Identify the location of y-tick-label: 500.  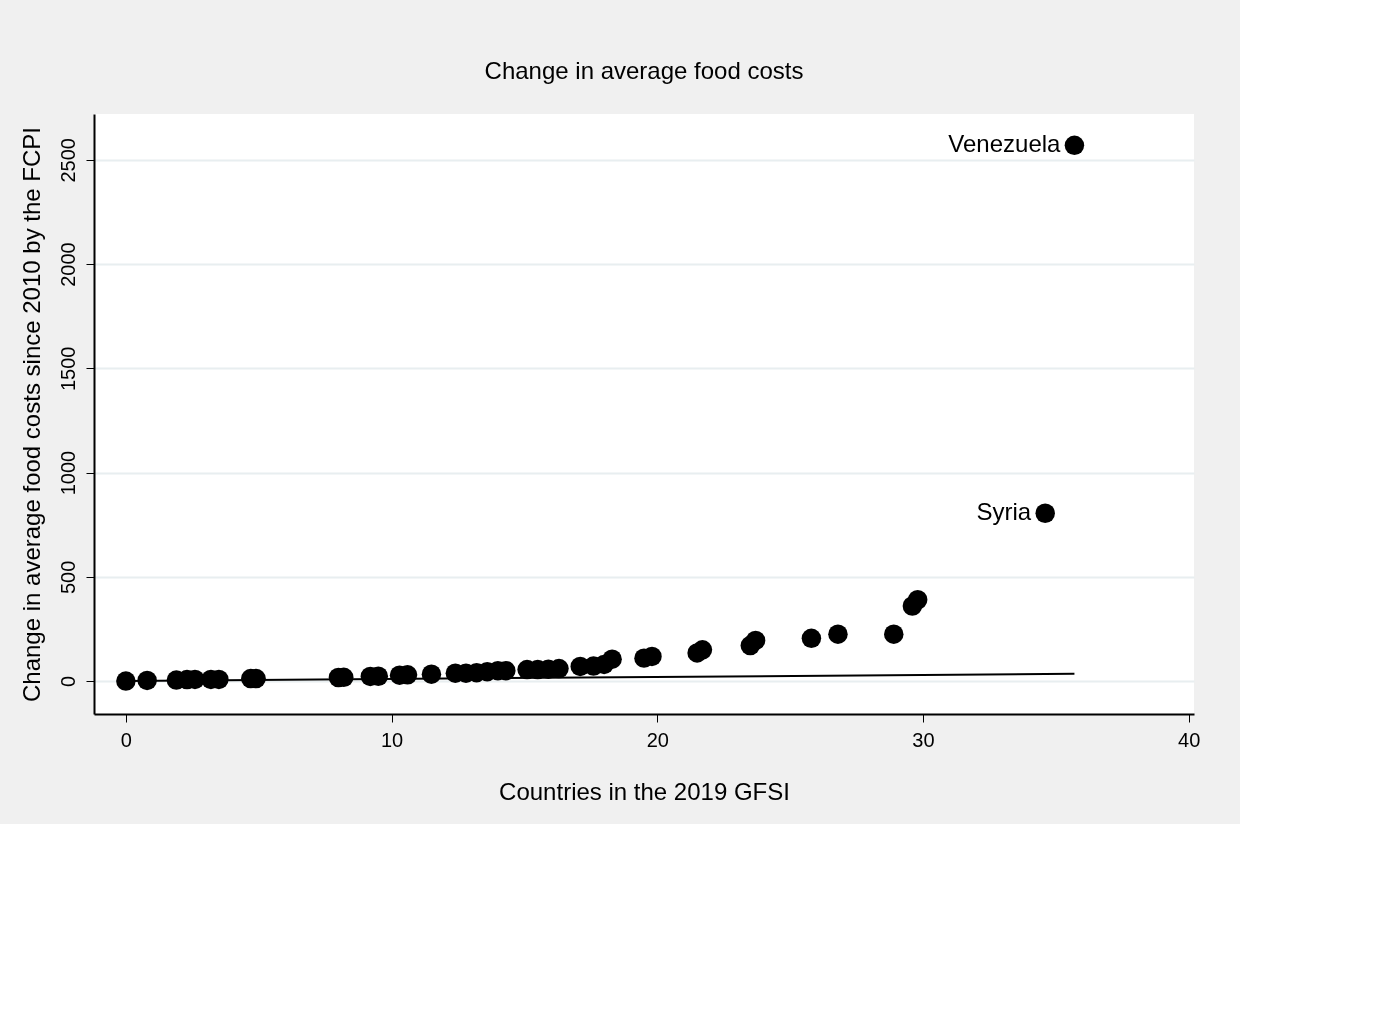
(67, 577).